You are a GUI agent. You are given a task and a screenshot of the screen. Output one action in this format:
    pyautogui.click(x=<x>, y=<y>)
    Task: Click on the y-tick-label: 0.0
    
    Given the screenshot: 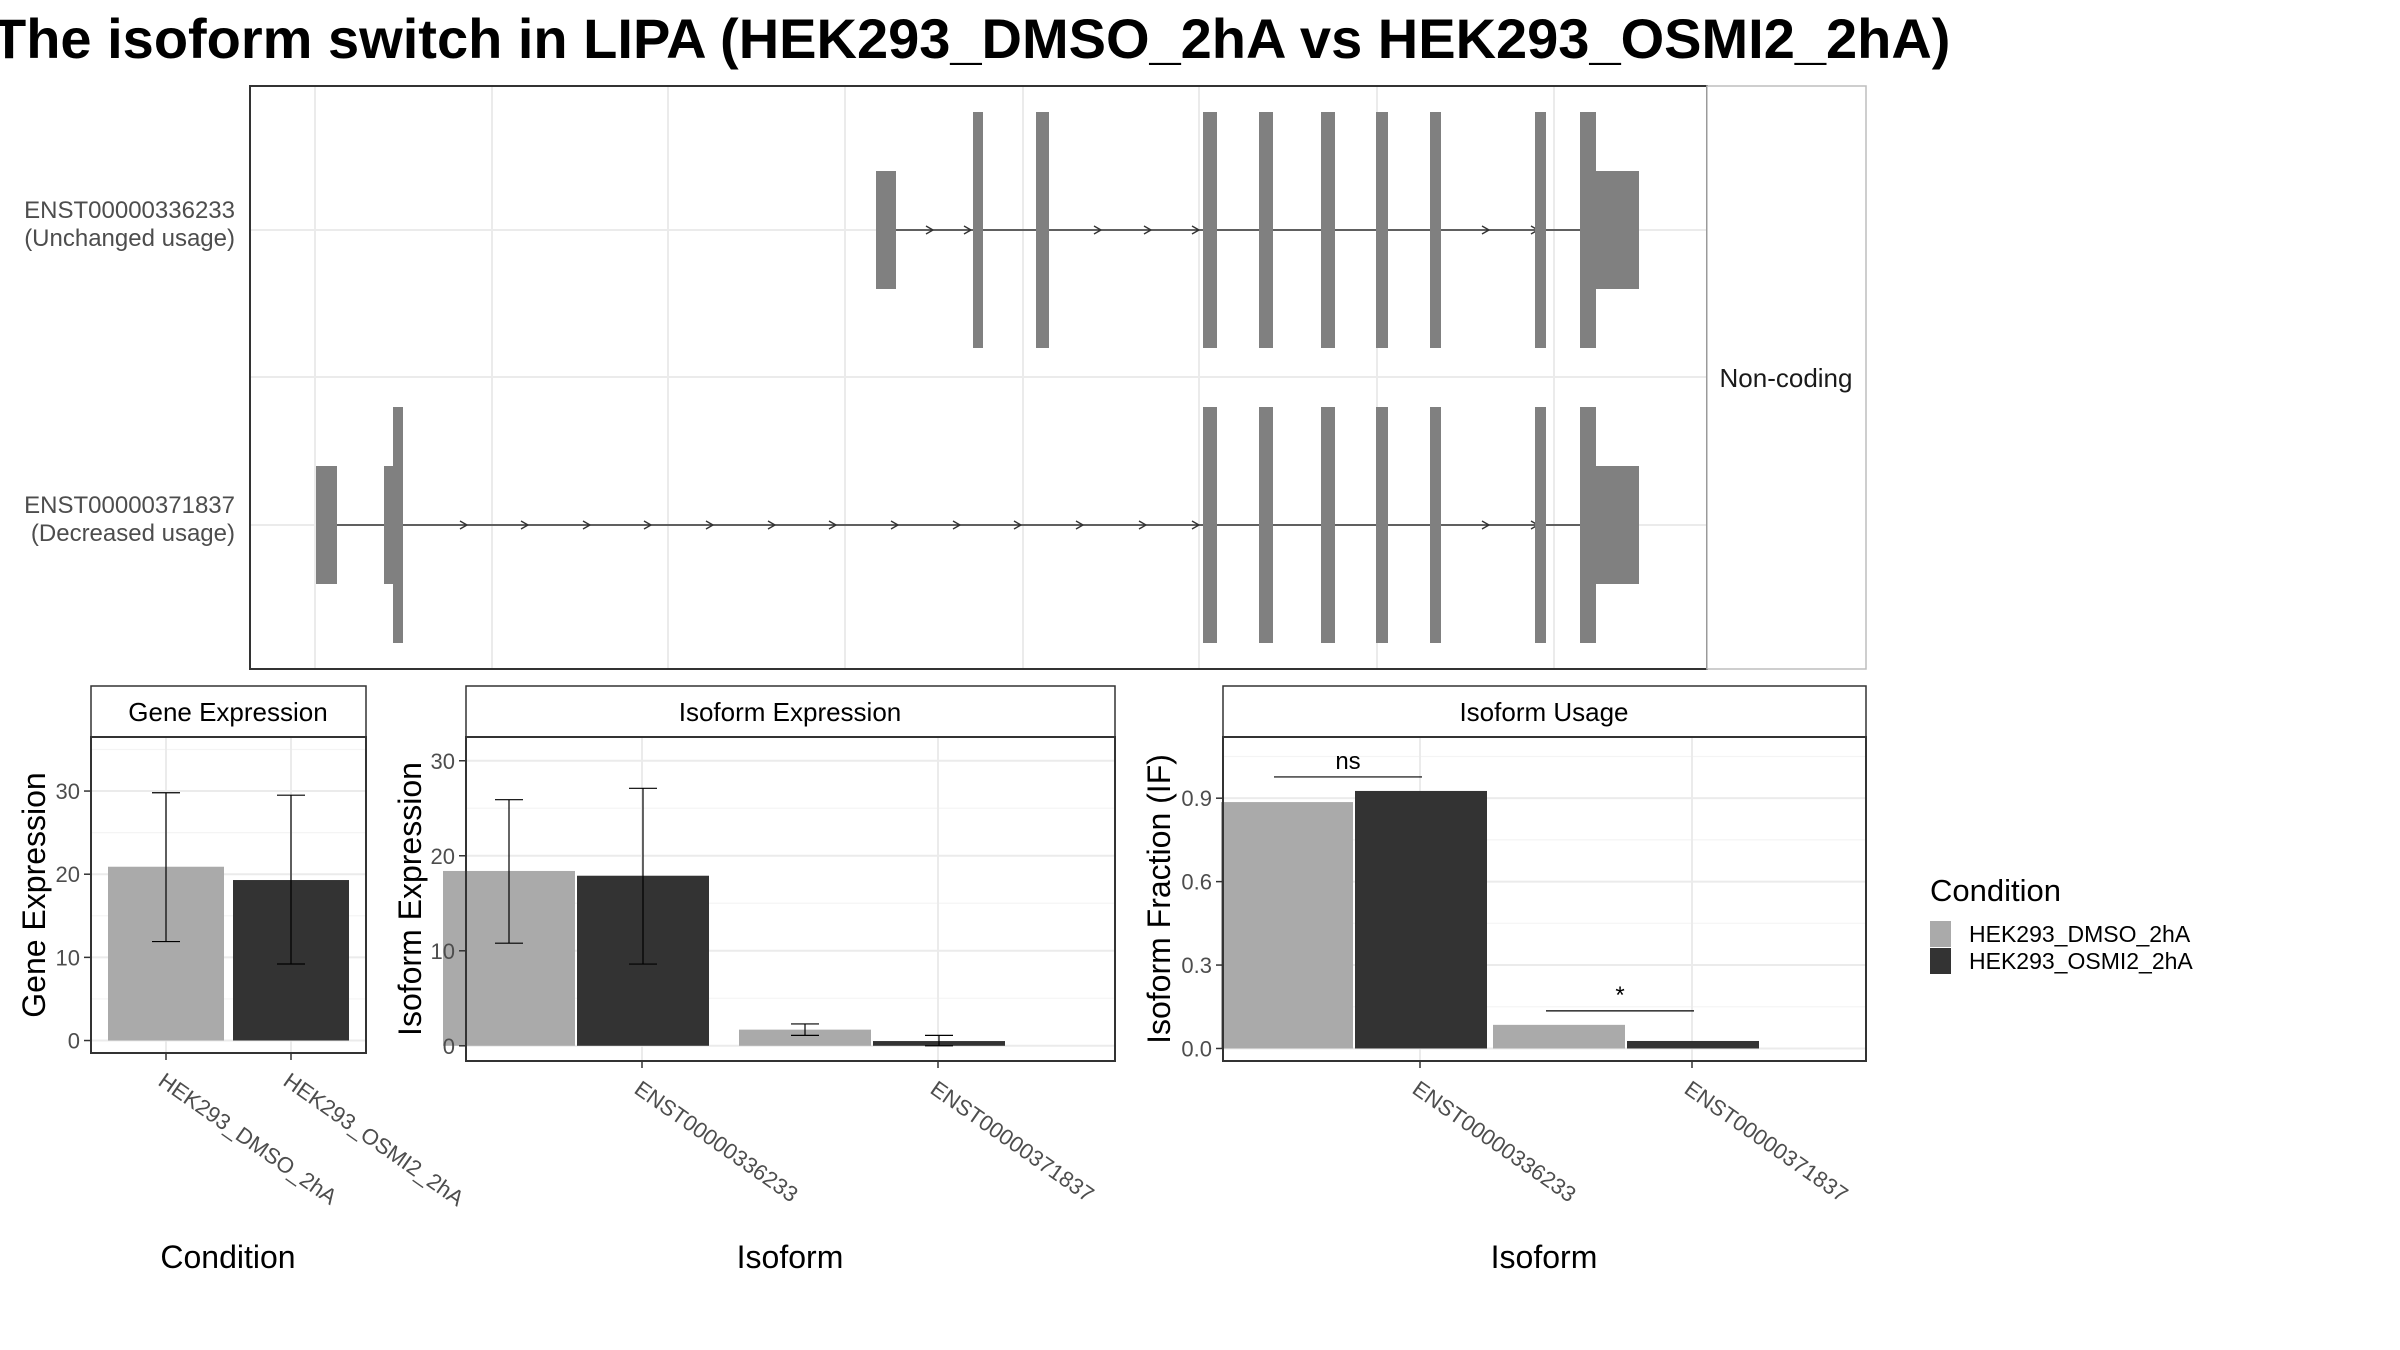 What is the action you would take?
    pyautogui.click(x=1196, y=1048)
    